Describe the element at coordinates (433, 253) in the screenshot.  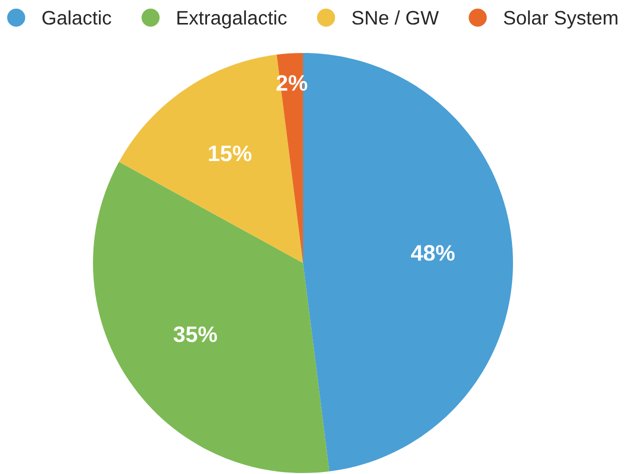
I see `data-label: 48%` at that location.